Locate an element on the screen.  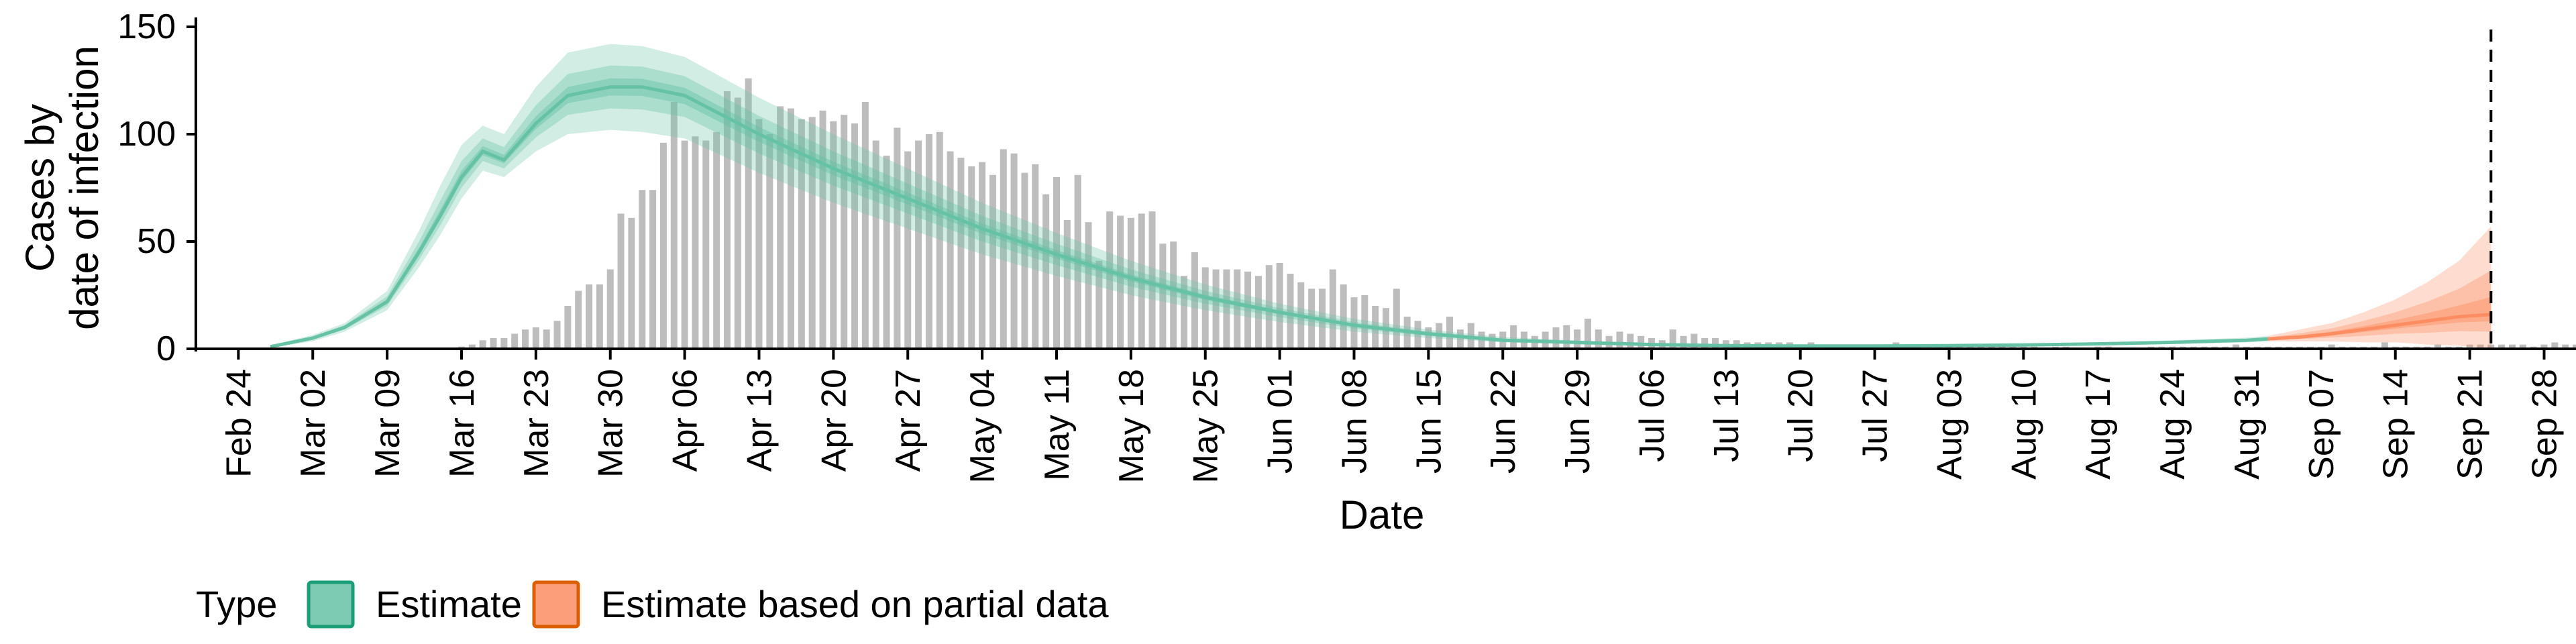
x-tick-label: Sep 14 is located at coordinates (2396, 424).